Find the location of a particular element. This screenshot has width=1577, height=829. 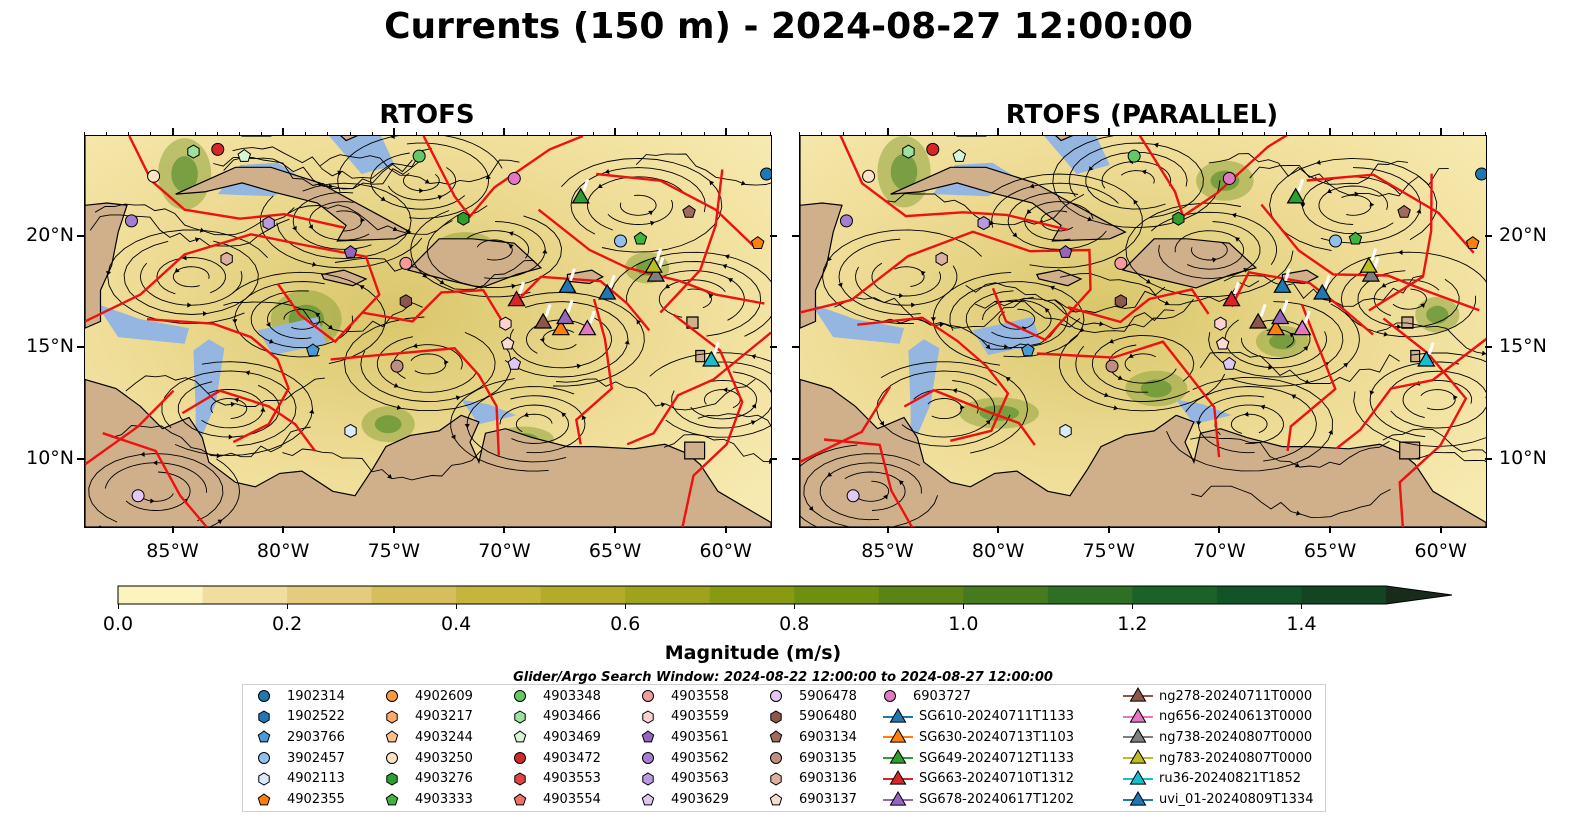

panel-title-rtofs-parallel: RTOFS (PARALLEL) is located at coordinates (1142, 115).